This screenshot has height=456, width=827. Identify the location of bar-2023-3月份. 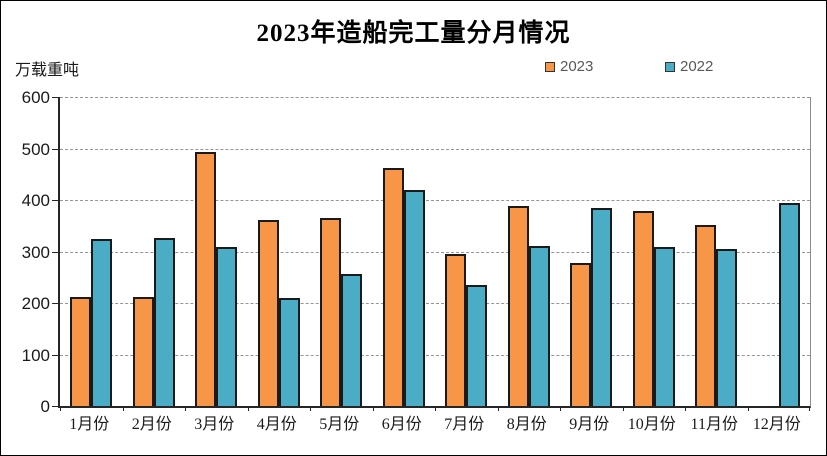
(206, 279).